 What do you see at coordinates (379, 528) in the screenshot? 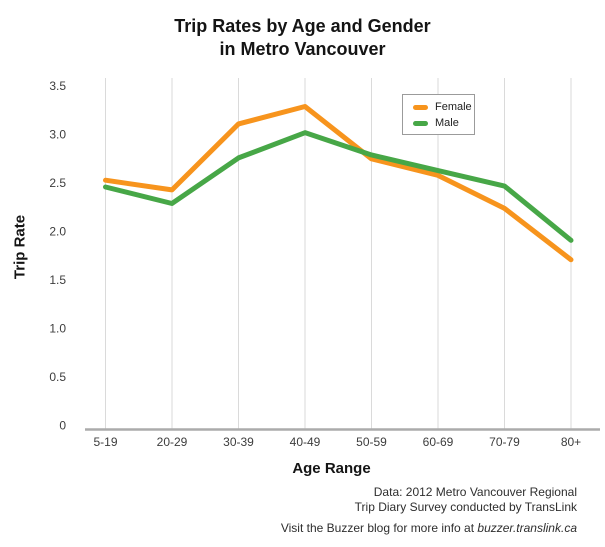
I see `footer-visit-text: Visit the Buzzer blog for more info at` at bounding box center [379, 528].